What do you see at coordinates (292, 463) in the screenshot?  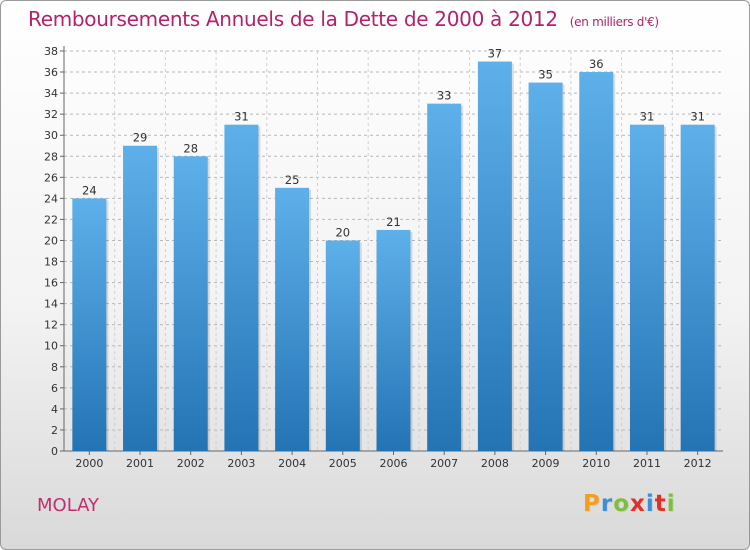 I see `x-tick-label-2004: 2004` at bounding box center [292, 463].